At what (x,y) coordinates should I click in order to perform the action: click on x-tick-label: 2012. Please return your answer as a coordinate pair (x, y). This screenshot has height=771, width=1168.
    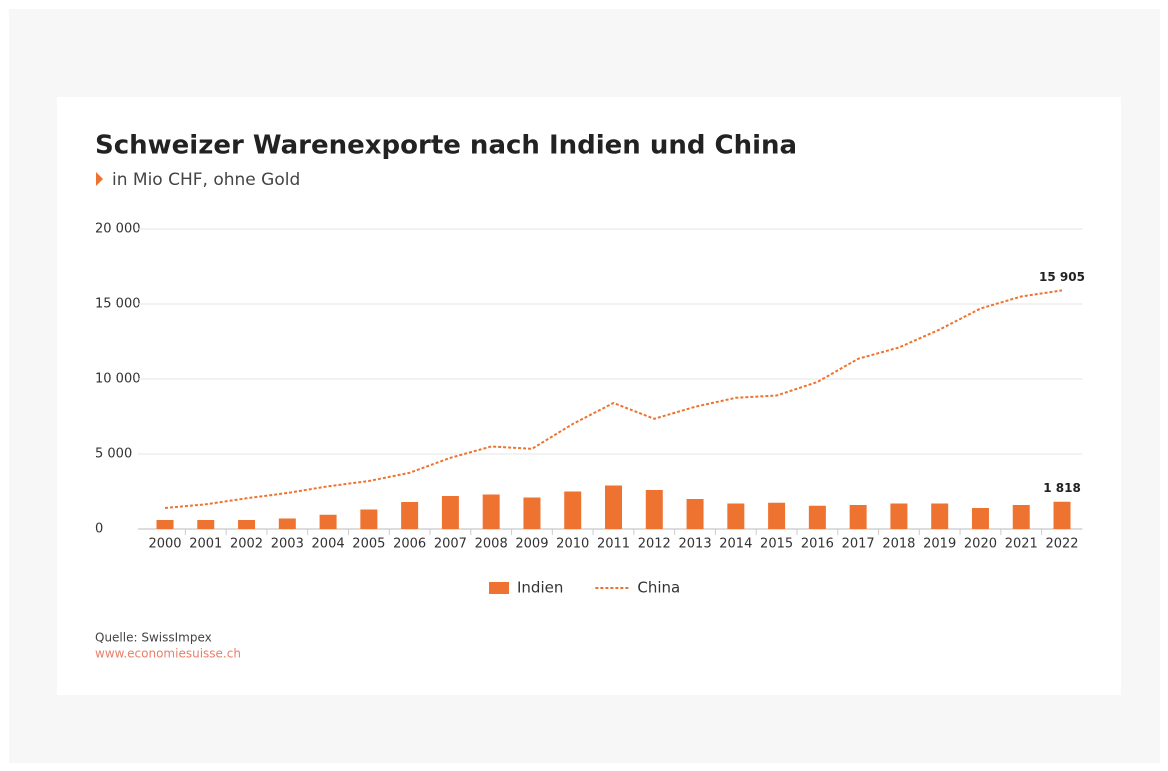
    Looking at the image, I should click on (654, 544).